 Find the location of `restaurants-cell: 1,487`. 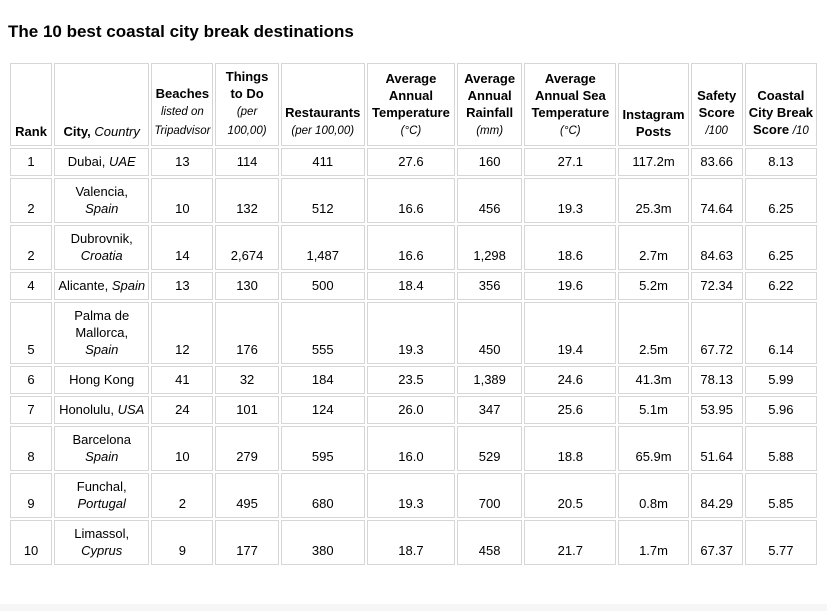

restaurants-cell: 1,487 is located at coordinates (322, 247).